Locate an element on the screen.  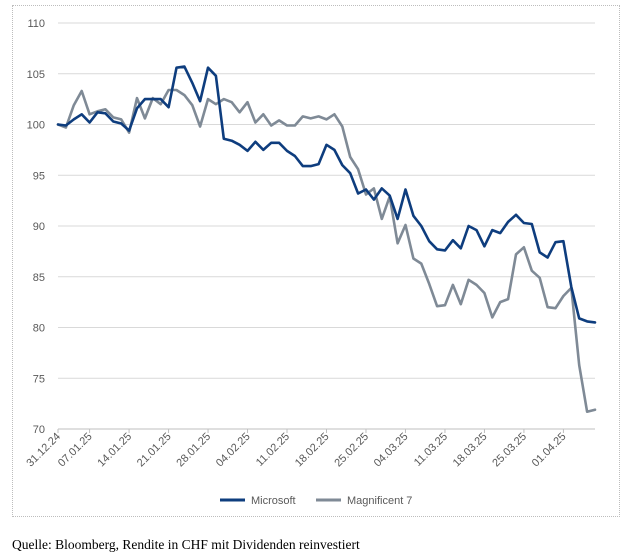
x-tick-label: 14.01.25 is located at coordinates (114, 450).